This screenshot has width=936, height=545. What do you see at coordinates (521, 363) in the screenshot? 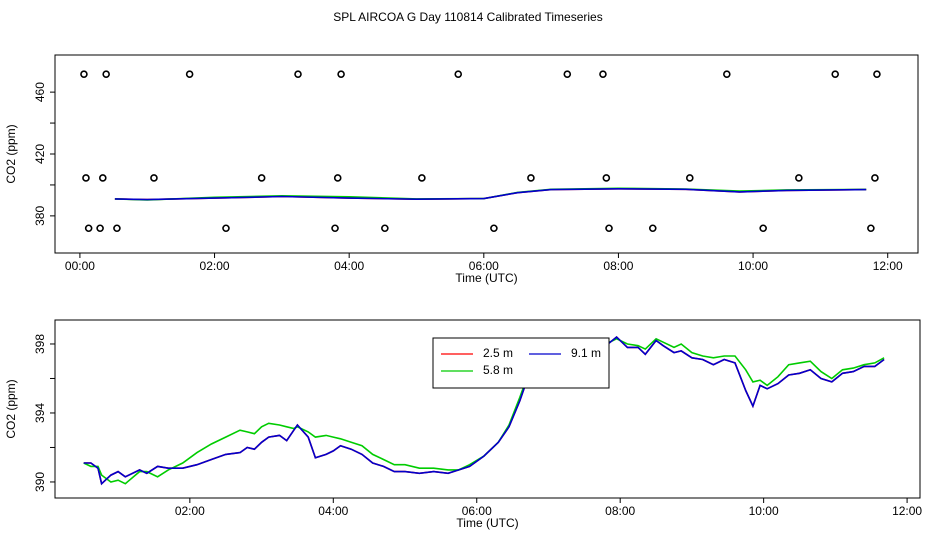
I see `legend-frame` at bounding box center [521, 363].